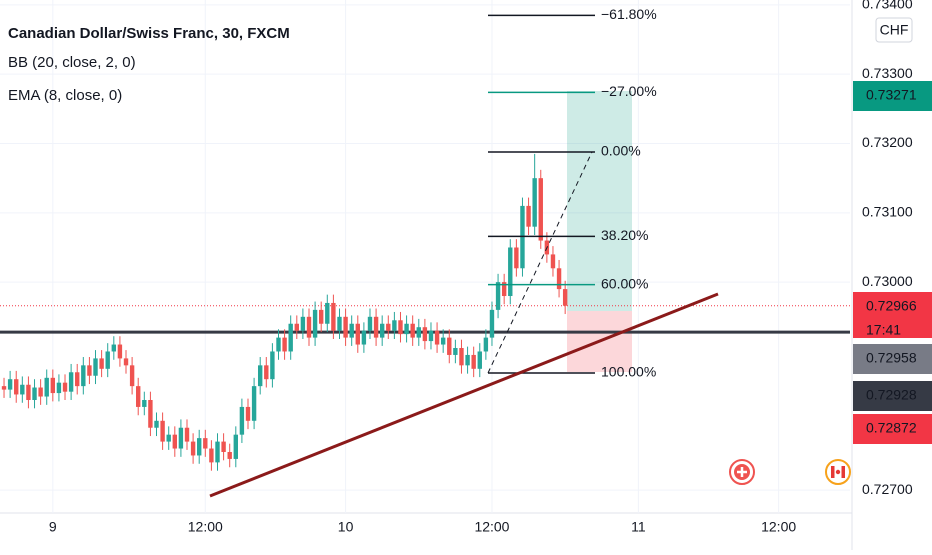 Image resolution: width=932 pixels, height=555 pixels. Describe the element at coordinates (540, 262) in the screenshot. I see `fib-trend` at that location.